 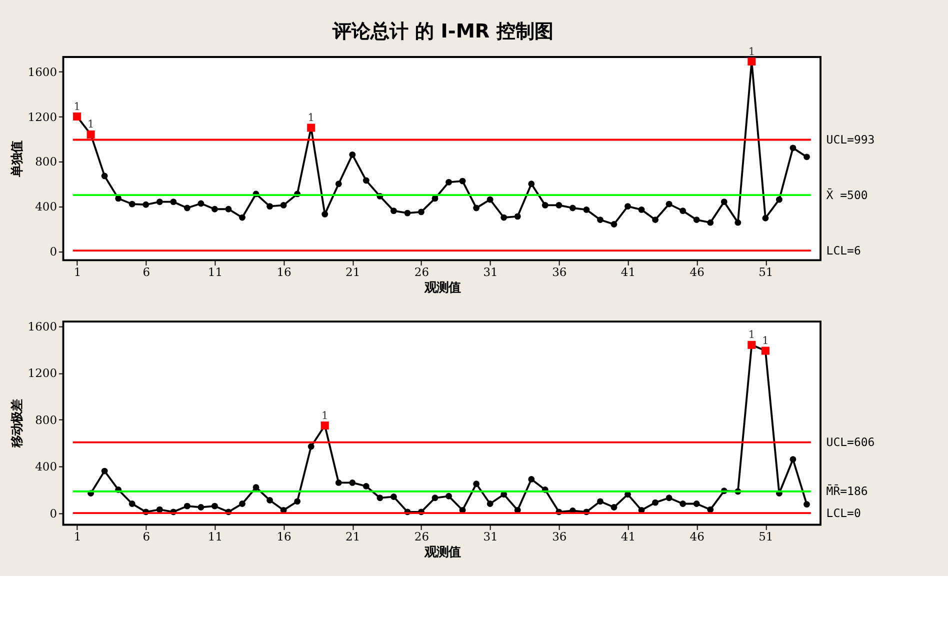 What do you see at coordinates (16, 424) in the screenshot?
I see `y-axis-title: 移动极差` at bounding box center [16, 424].